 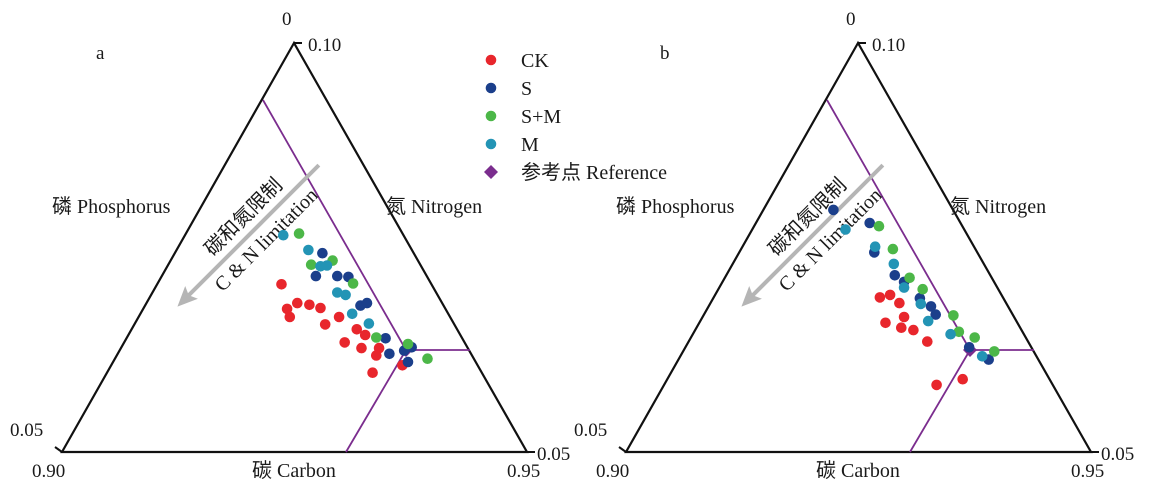 I want to click on arrow-shaft, so click(x=817, y=230).